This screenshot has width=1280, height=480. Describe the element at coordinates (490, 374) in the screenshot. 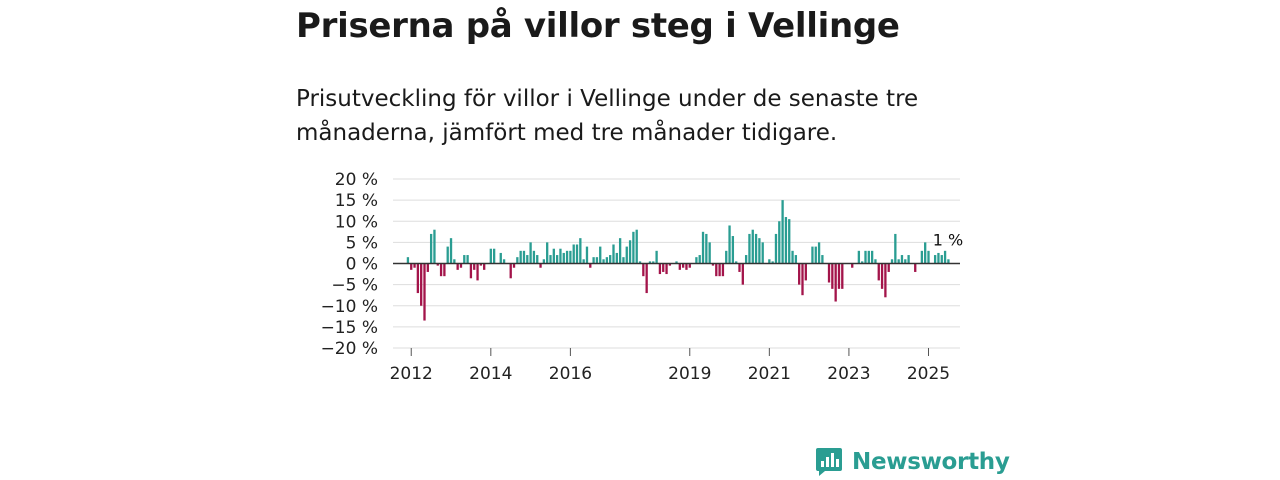

I see `x-tick-label: 2014` at that location.